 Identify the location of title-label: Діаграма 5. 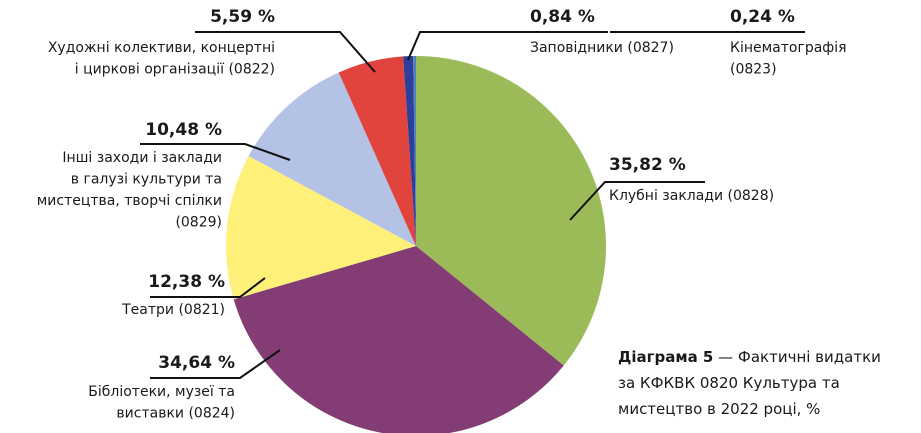
(665, 357).